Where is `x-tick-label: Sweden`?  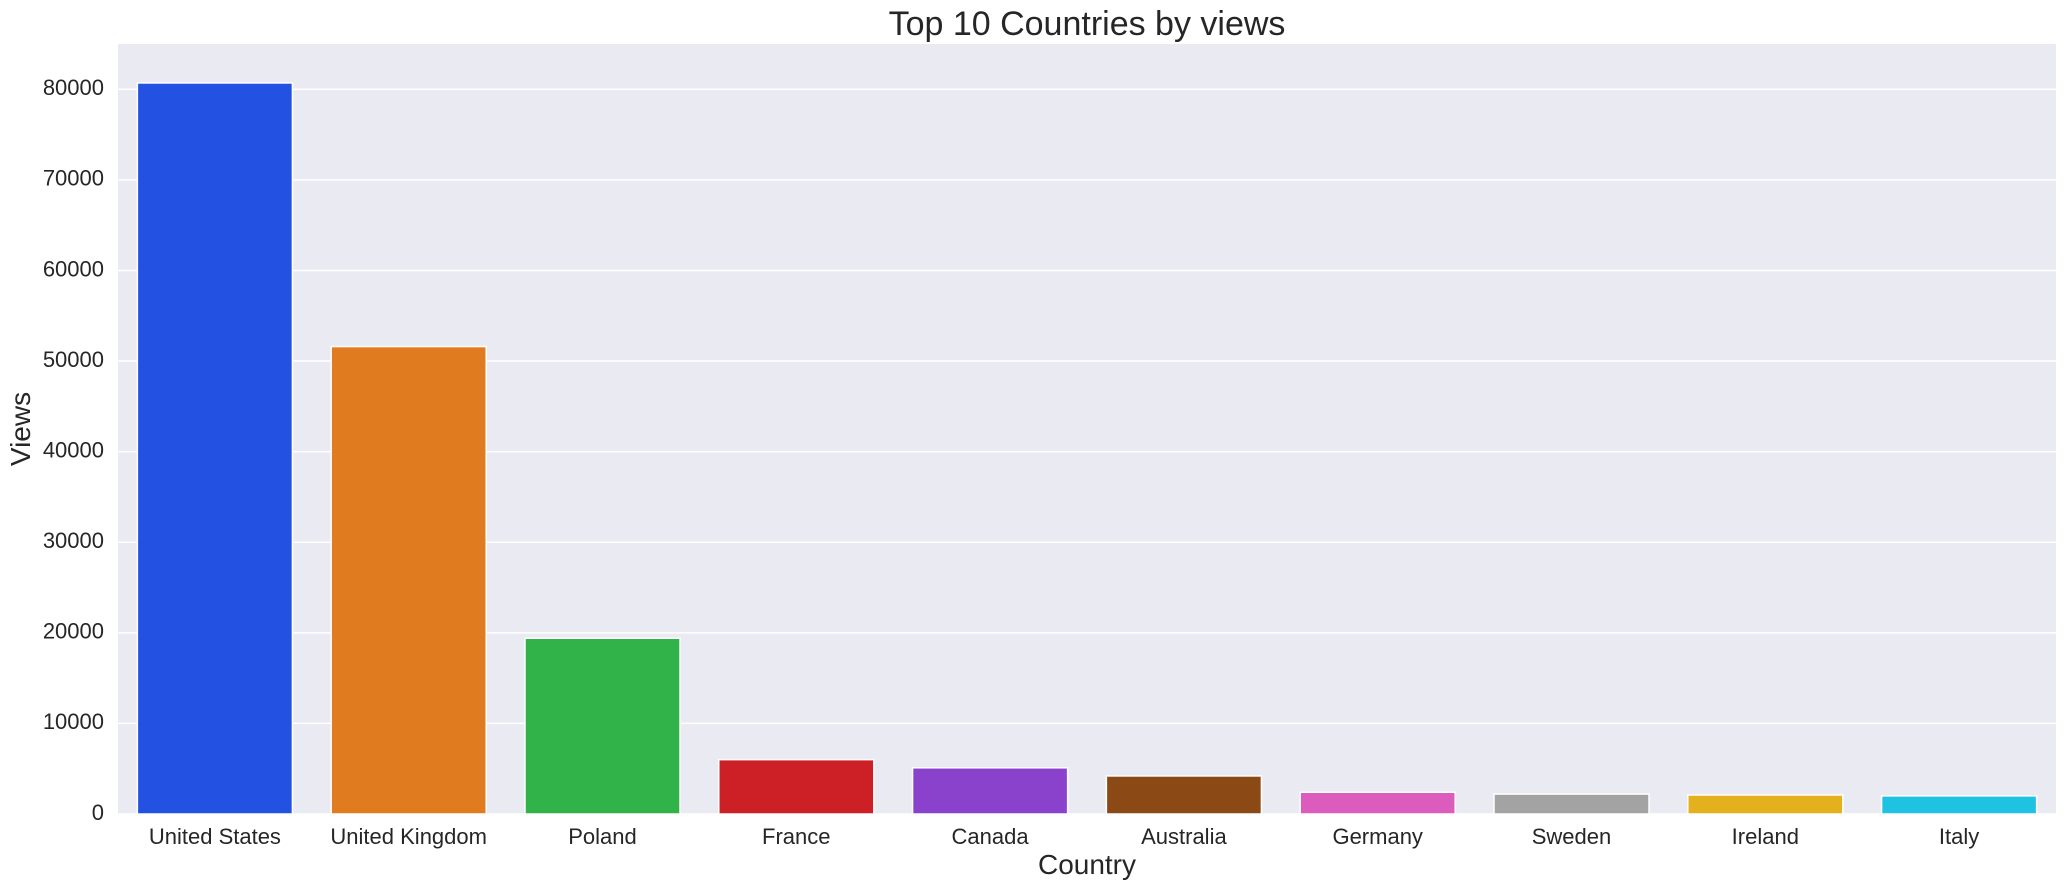 x-tick-label: Sweden is located at coordinates (1572, 836).